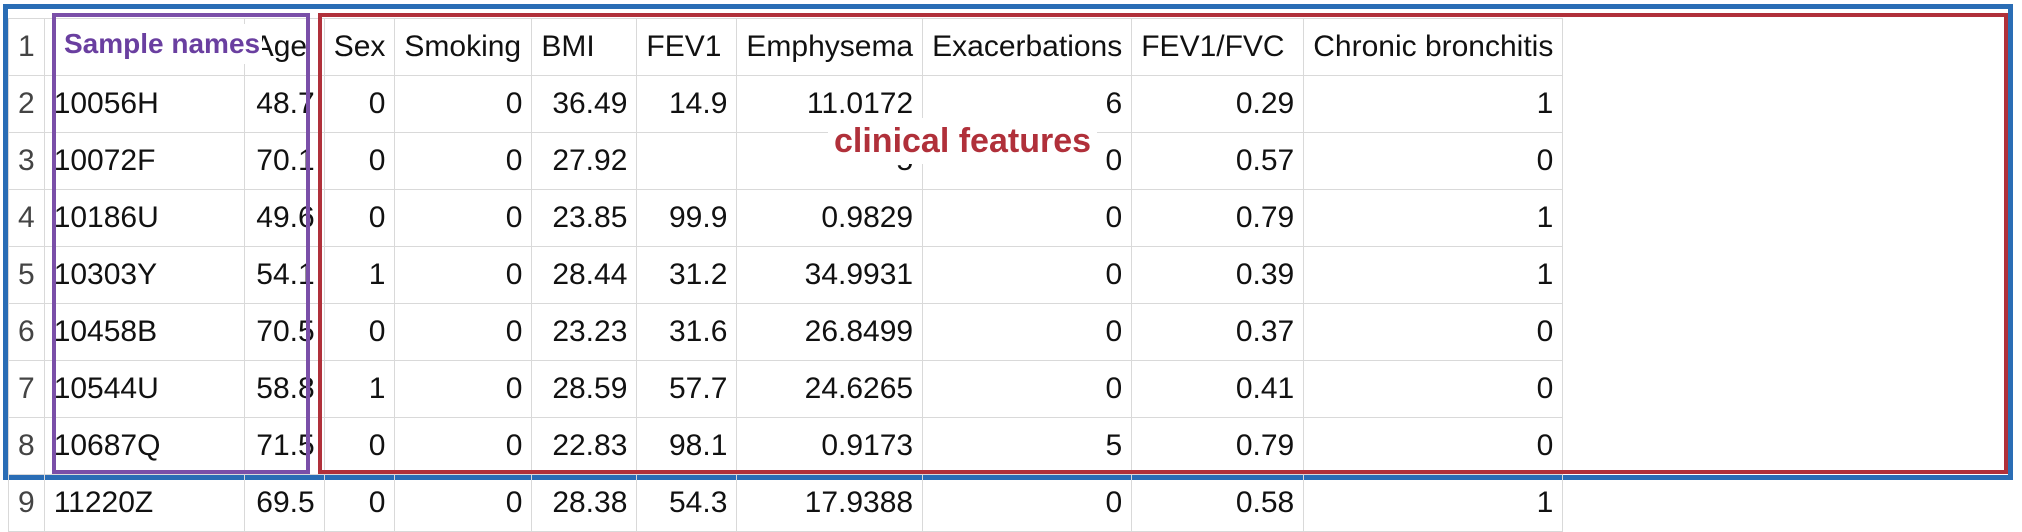 This screenshot has width=2022, height=532. What do you see at coordinates (284, 275) in the screenshot?
I see `data-cell: 54.1` at bounding box center [284, 275].